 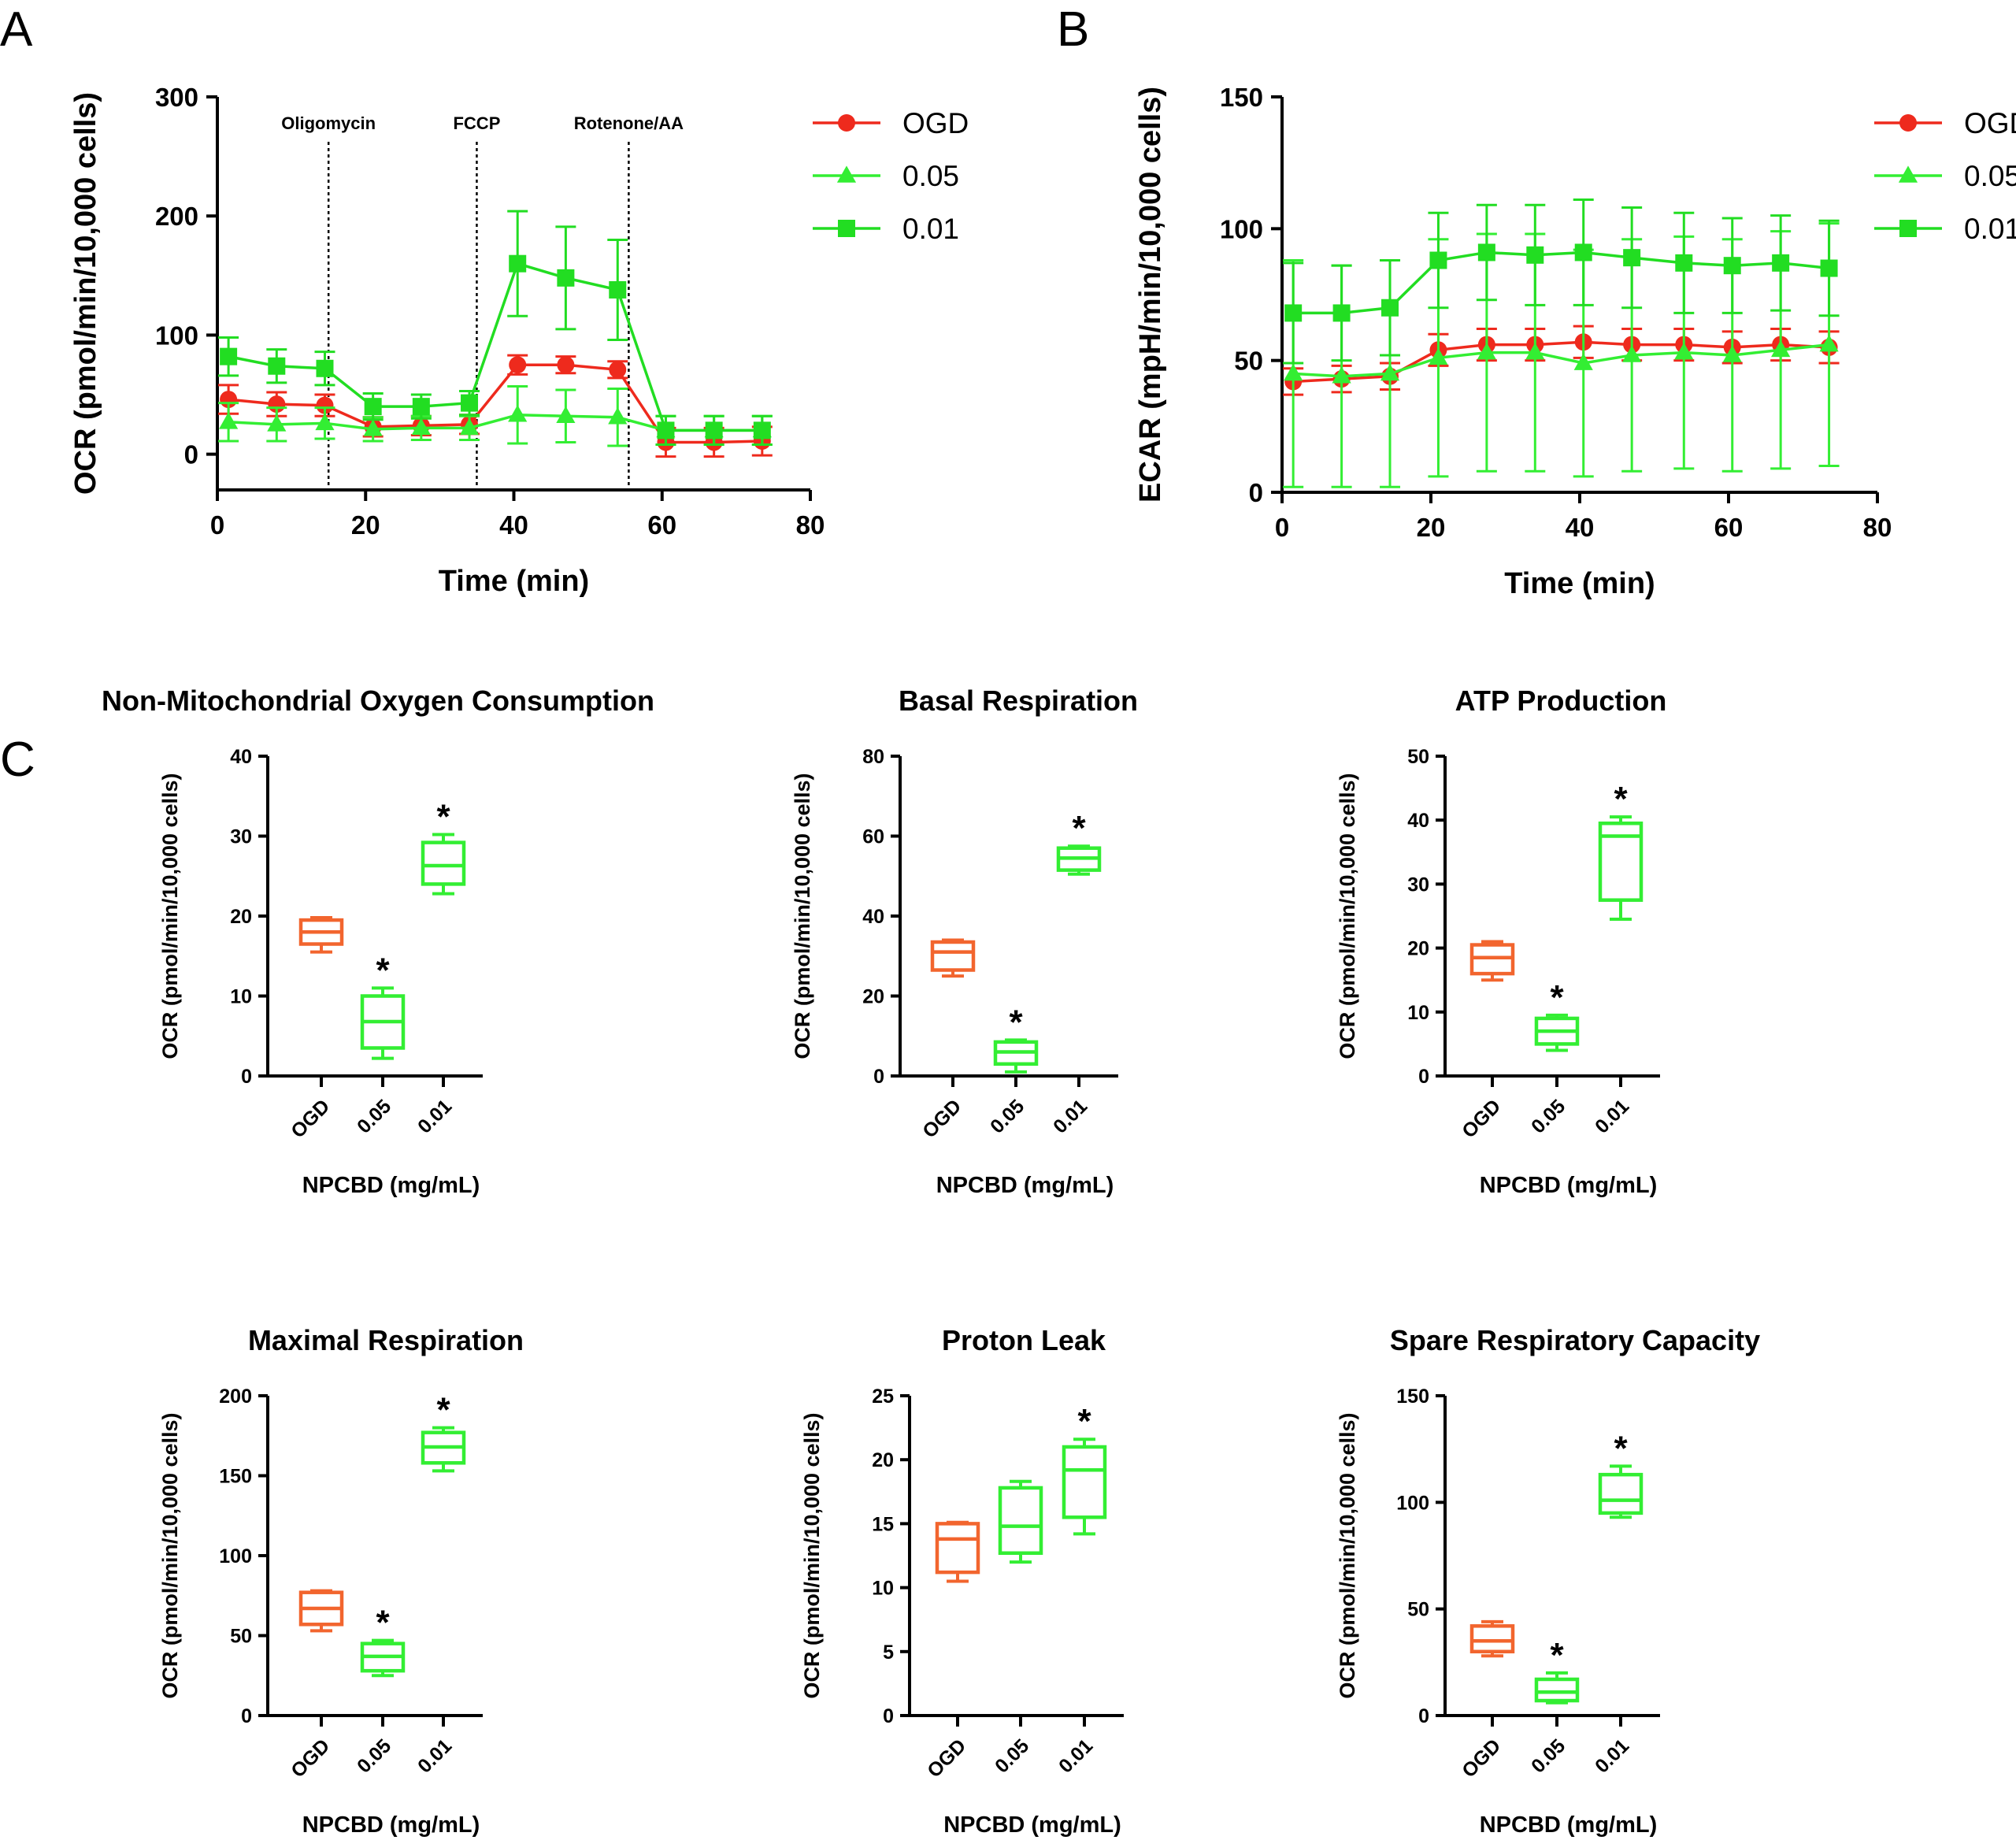 What do you see at coordinates (310, 1758) in the screenshot?
I see `chart-c4-xtick-label: OGD` at bounding box center [310, 1758].